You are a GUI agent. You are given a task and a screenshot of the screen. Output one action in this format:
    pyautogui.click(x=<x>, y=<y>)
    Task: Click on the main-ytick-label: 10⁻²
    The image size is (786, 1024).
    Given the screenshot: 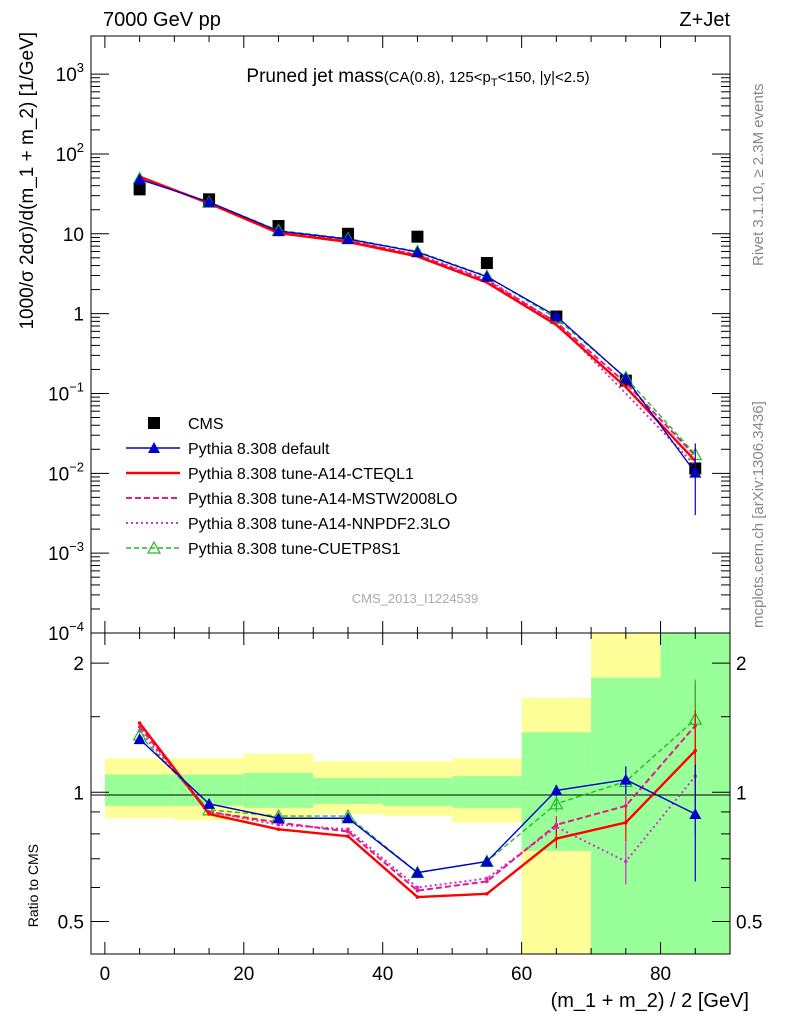 What is the action you would take?
    pyautogui.click(x=66, y=472)
    